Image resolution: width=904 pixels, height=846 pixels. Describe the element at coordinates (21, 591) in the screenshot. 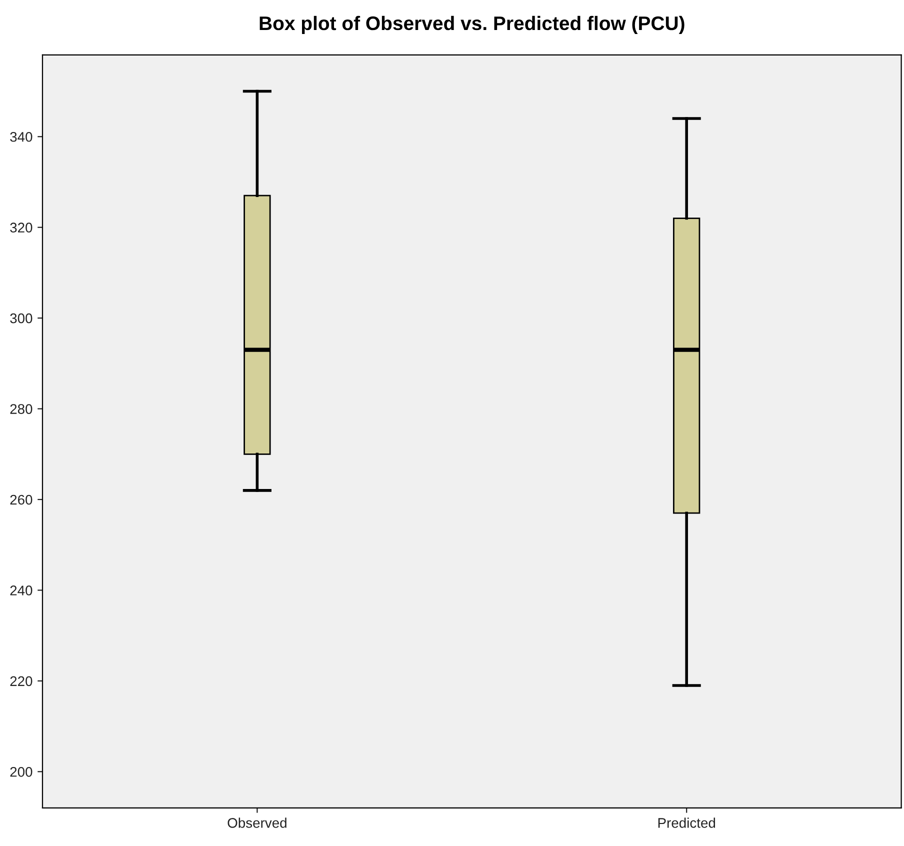

I see `y-tick-label: 240` at that location.